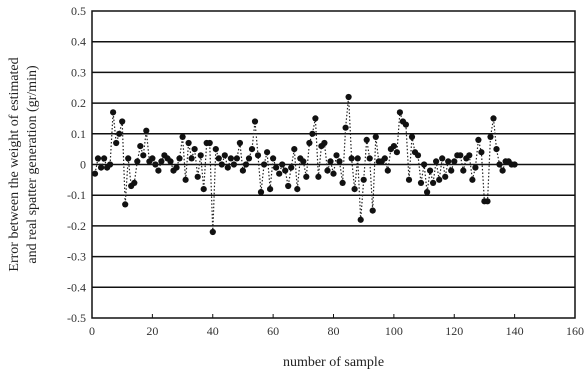  I want to click on x-tick-label: 0, so click(92, 331).